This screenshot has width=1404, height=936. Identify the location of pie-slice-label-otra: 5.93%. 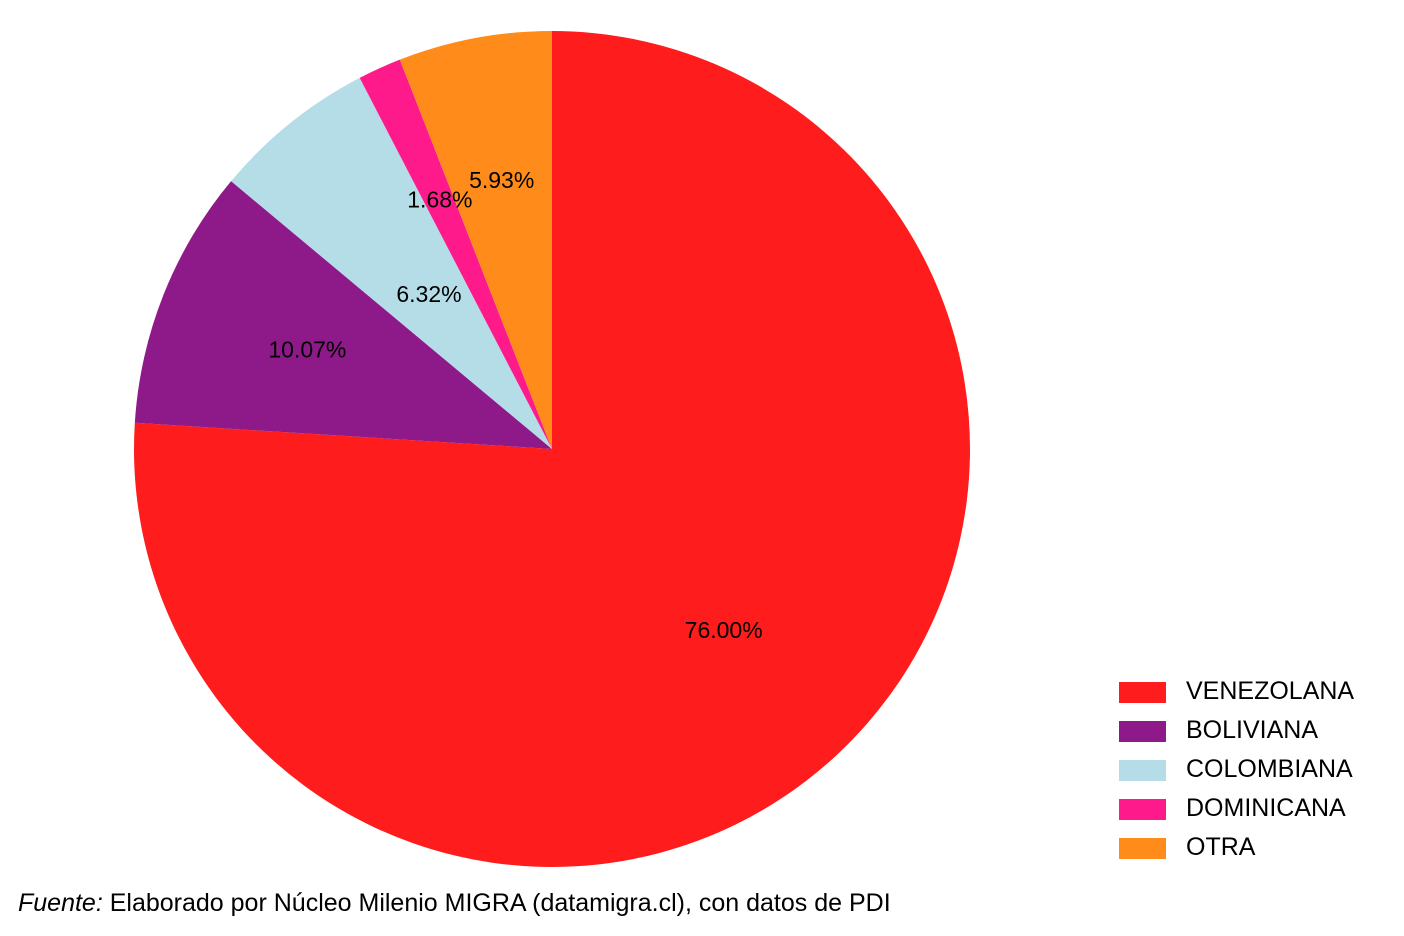
(501, 180).